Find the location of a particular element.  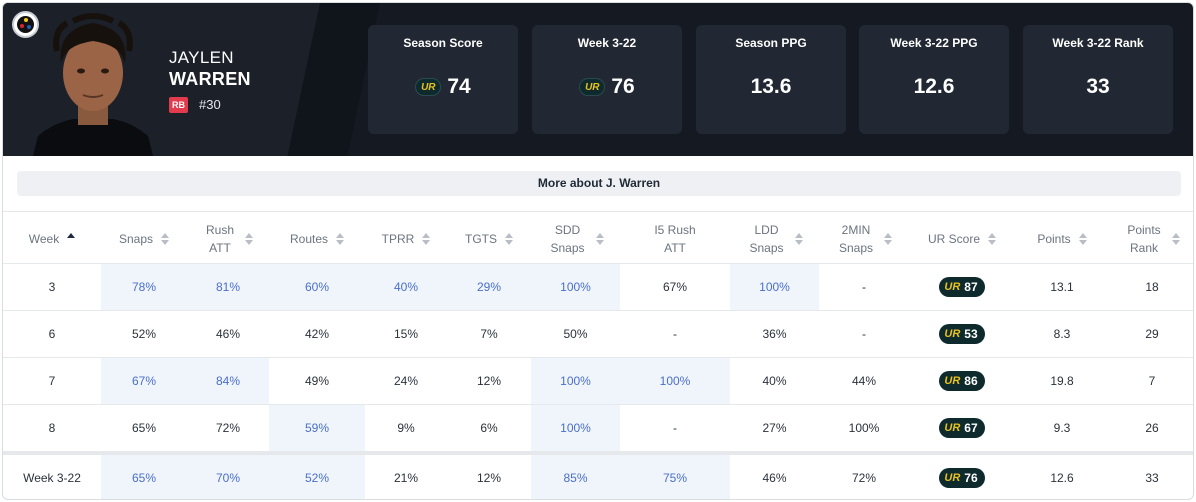

cell-routes: 59% is located at coordinates (317, 428).